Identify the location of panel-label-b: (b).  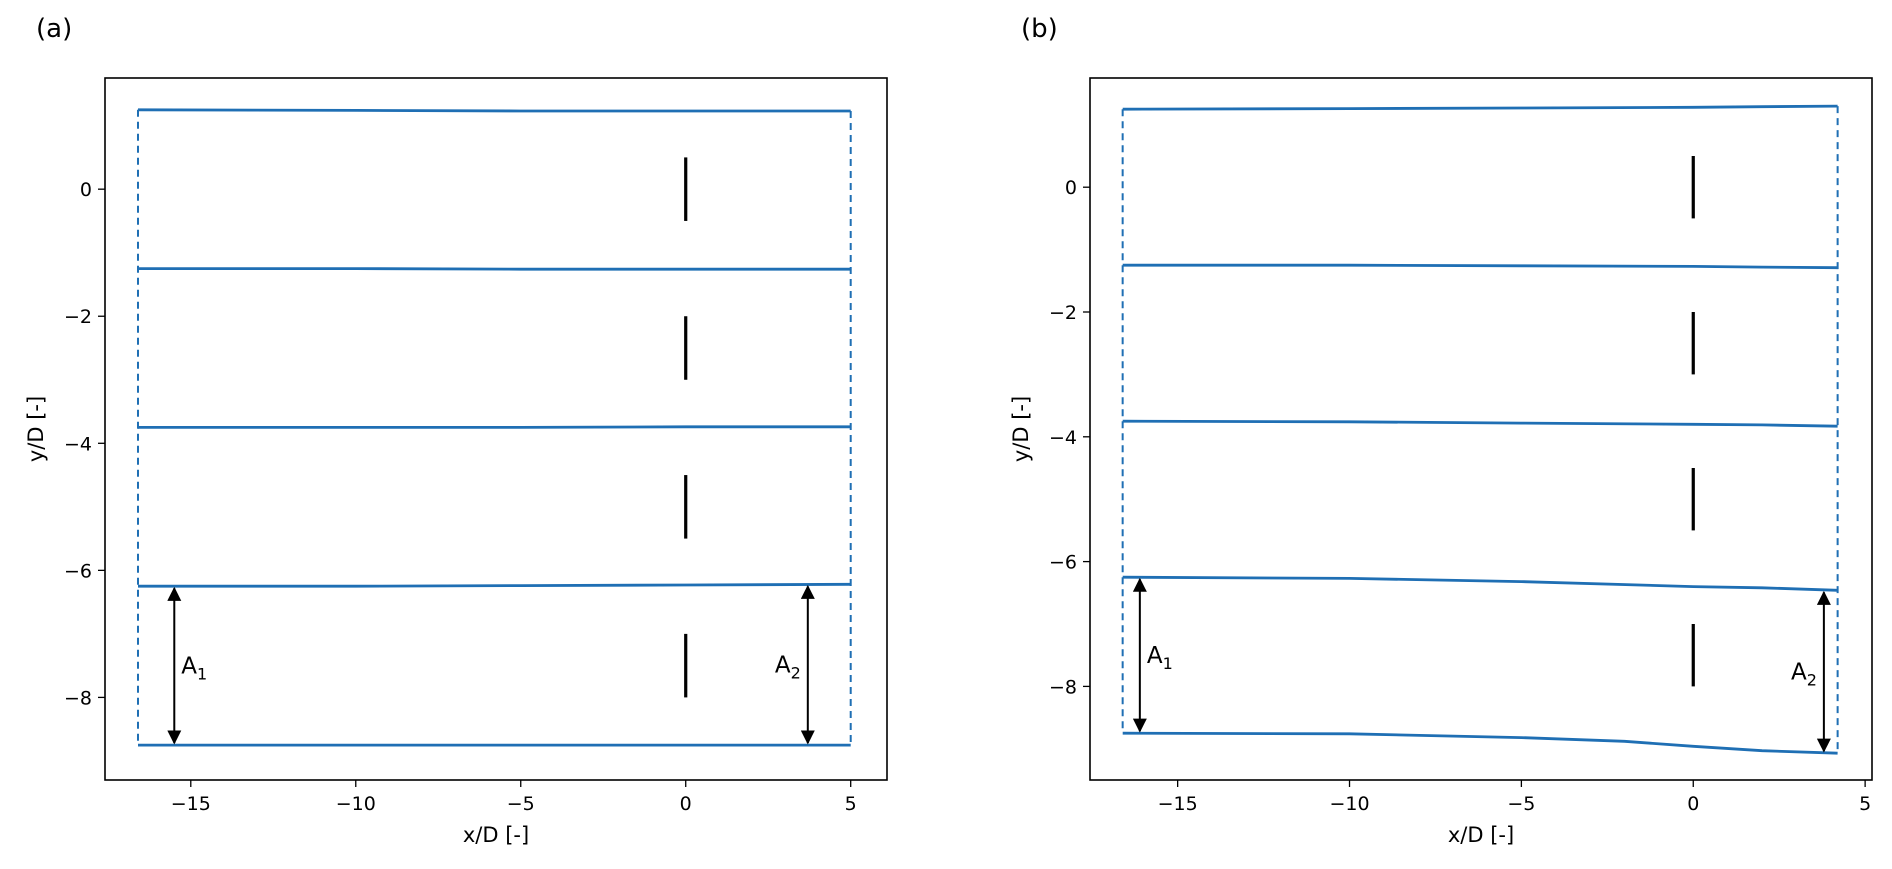
(1039, 29).